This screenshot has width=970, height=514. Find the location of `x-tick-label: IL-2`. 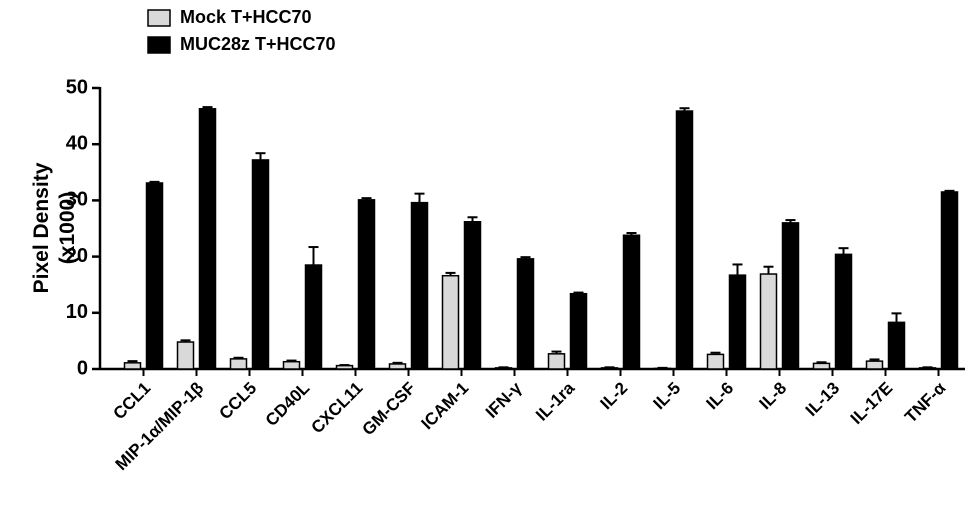

x-tick-label: IL-2 is located at coordinates (614, 395).